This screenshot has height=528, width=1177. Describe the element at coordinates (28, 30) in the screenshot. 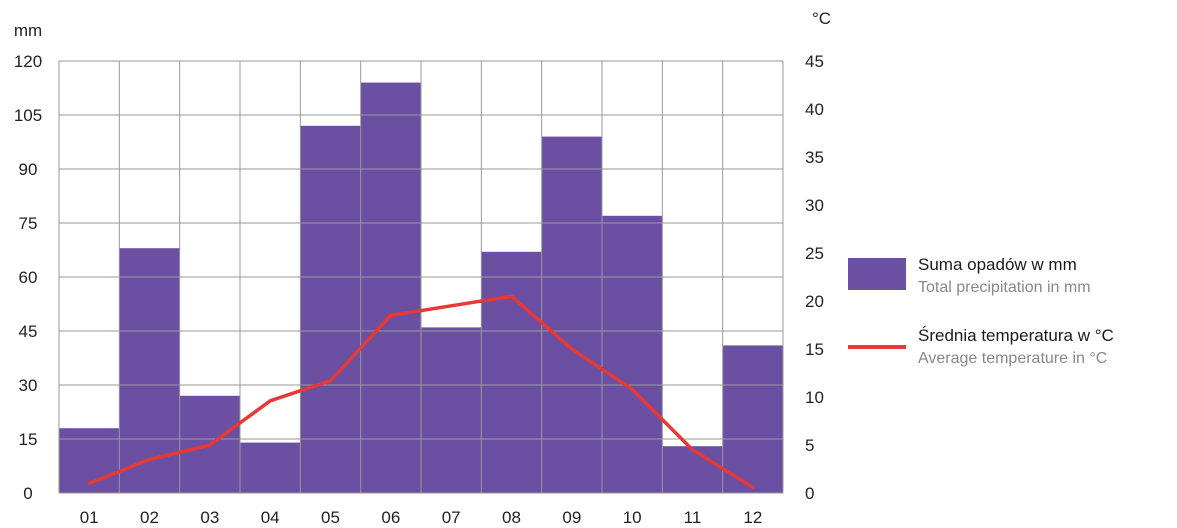

I see `left-axis-unit: mm` at that location.